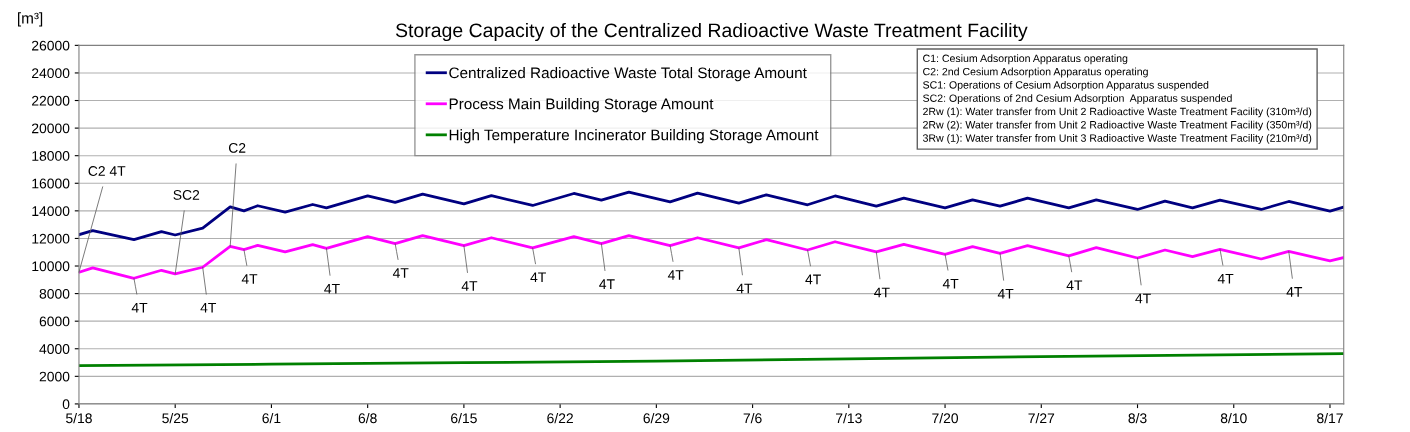 The image size is (1410, 432). Describe the element at coordinates (1041, 418) in the screenshot. I see `x-tick-label: 7/27` at that location.